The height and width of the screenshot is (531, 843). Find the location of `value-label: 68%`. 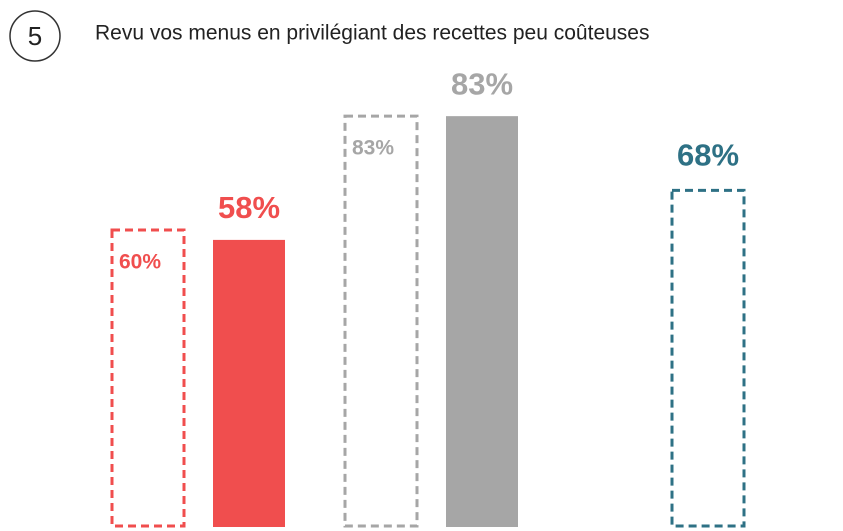

value-label: 68% is located at coordinates (708, 155).